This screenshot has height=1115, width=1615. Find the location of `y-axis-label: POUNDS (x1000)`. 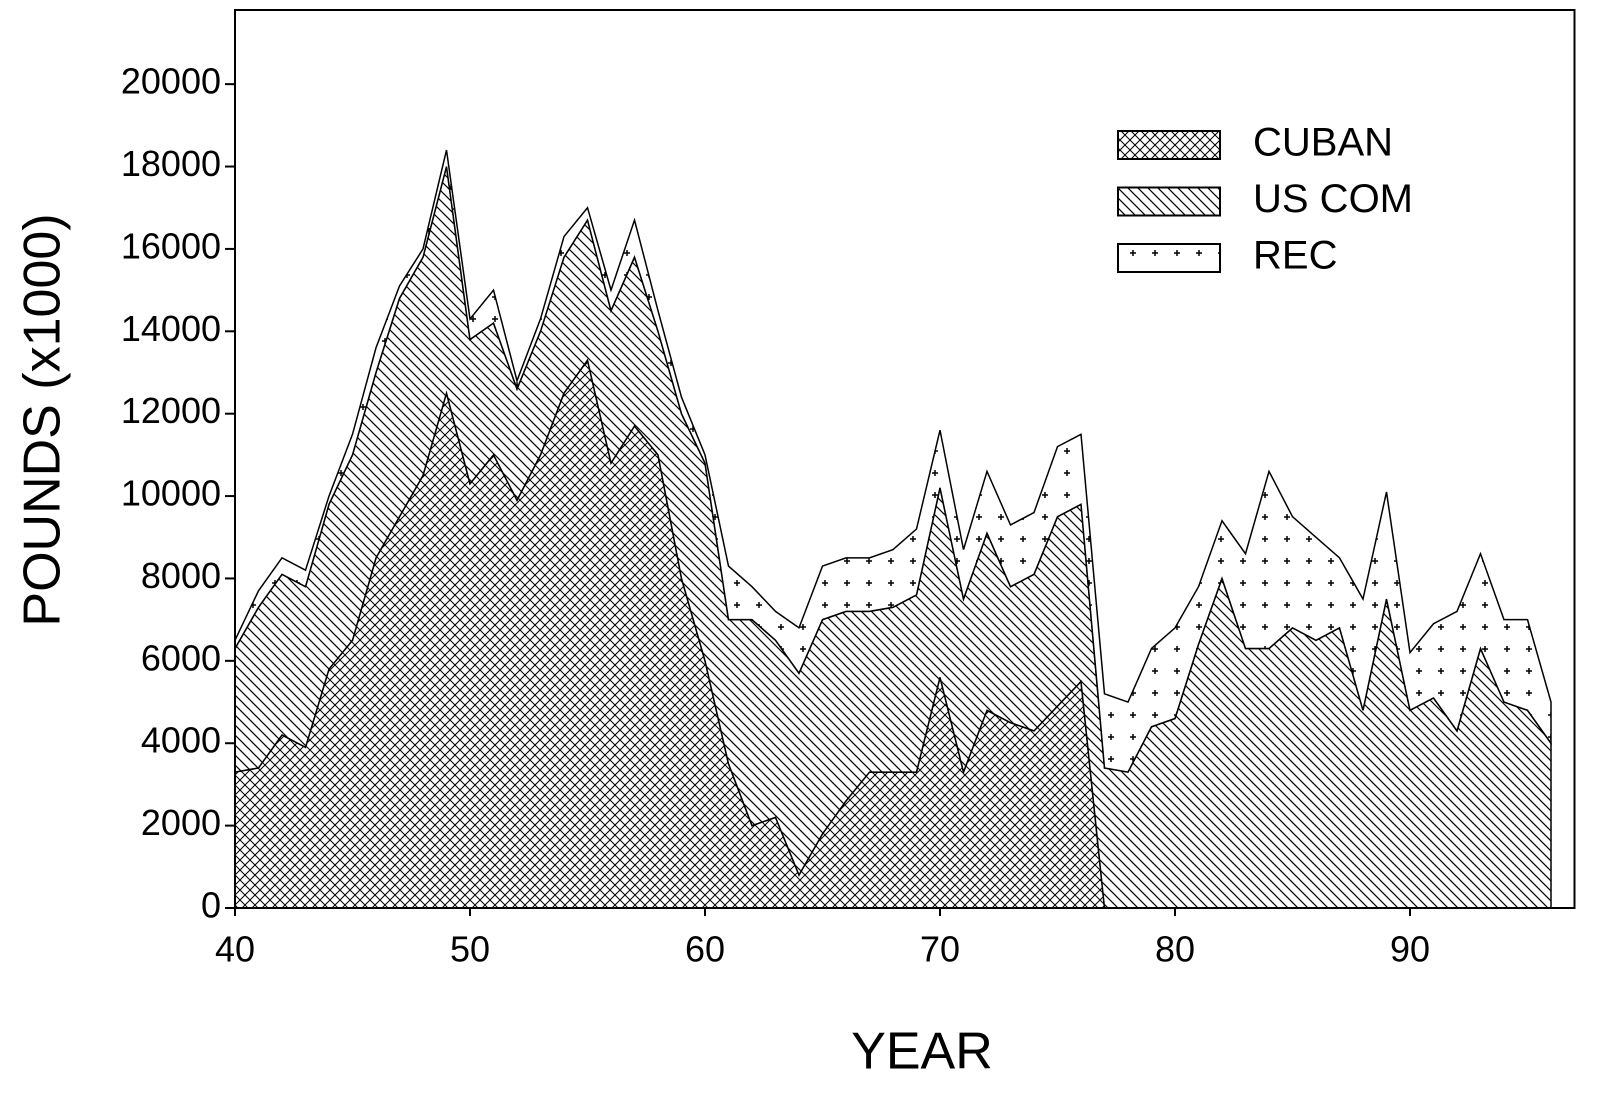

y-axis-label: POUNDS (x1000) is located at coordinates (43, 419).